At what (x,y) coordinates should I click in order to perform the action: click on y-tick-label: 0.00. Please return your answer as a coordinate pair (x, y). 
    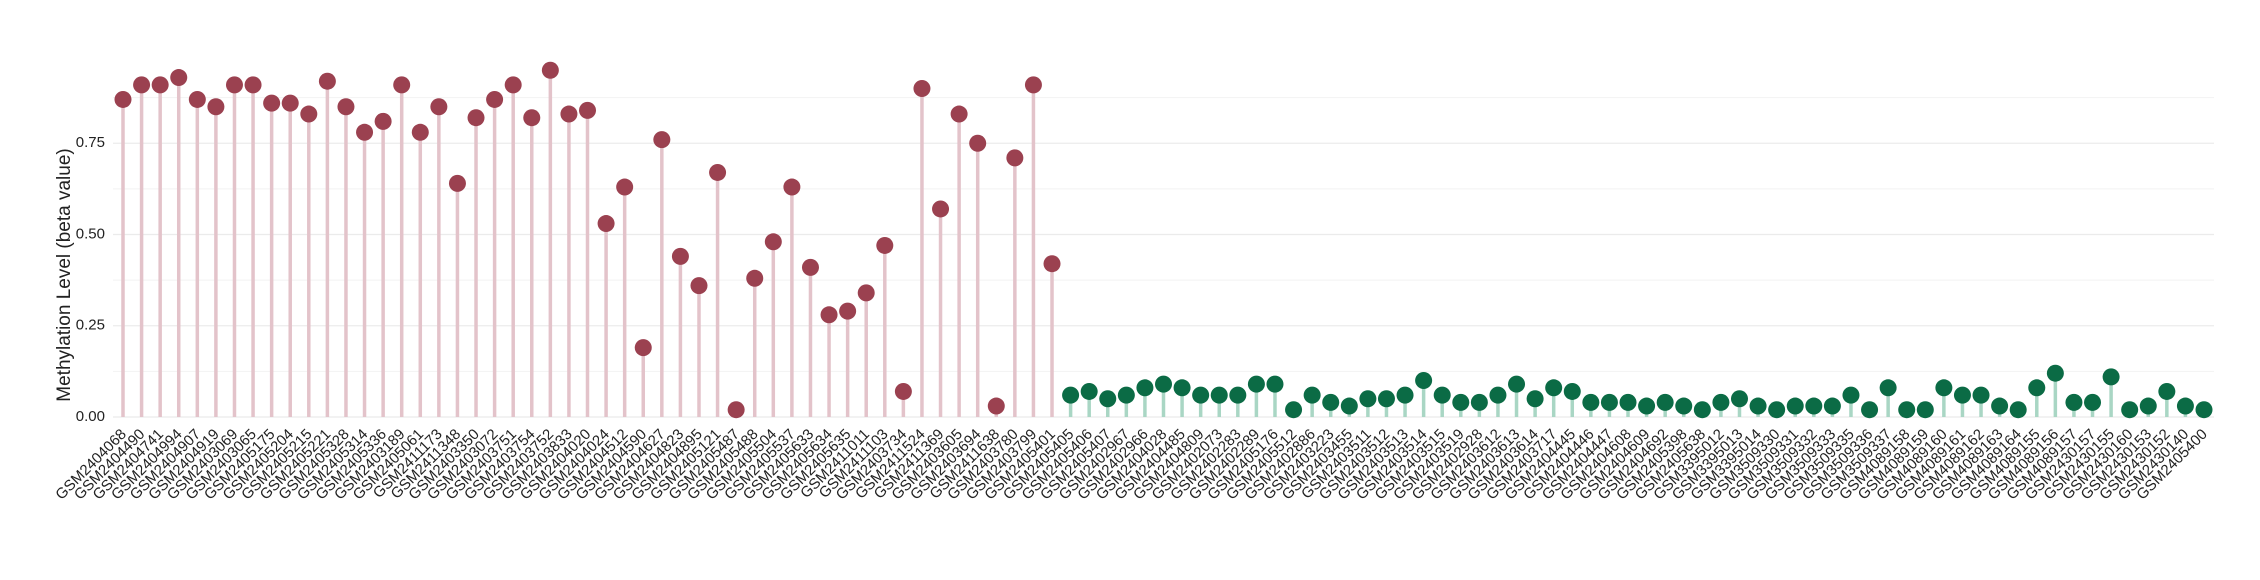
    Looking at the image, I should click on (90, 416).